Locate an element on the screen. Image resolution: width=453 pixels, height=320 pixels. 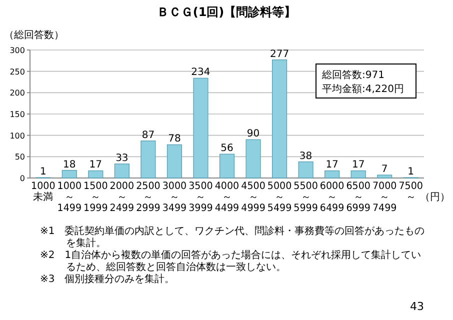
data-label: 56 is located at coordinates (227, 148).